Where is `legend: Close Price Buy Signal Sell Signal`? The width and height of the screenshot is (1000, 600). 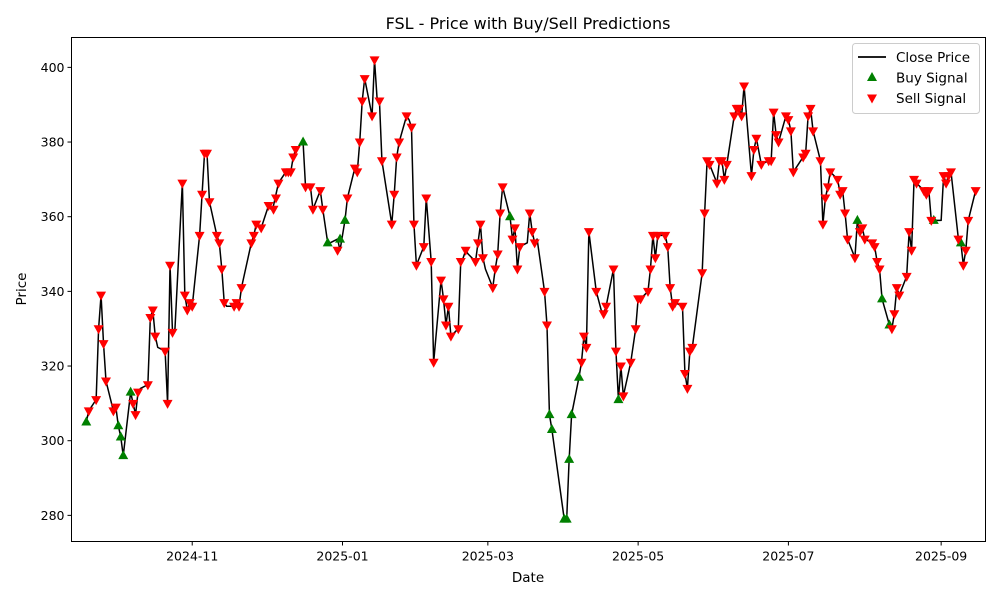
legend: Close Price Buy Signal Sell Signal is located at coordinates (916, 78).